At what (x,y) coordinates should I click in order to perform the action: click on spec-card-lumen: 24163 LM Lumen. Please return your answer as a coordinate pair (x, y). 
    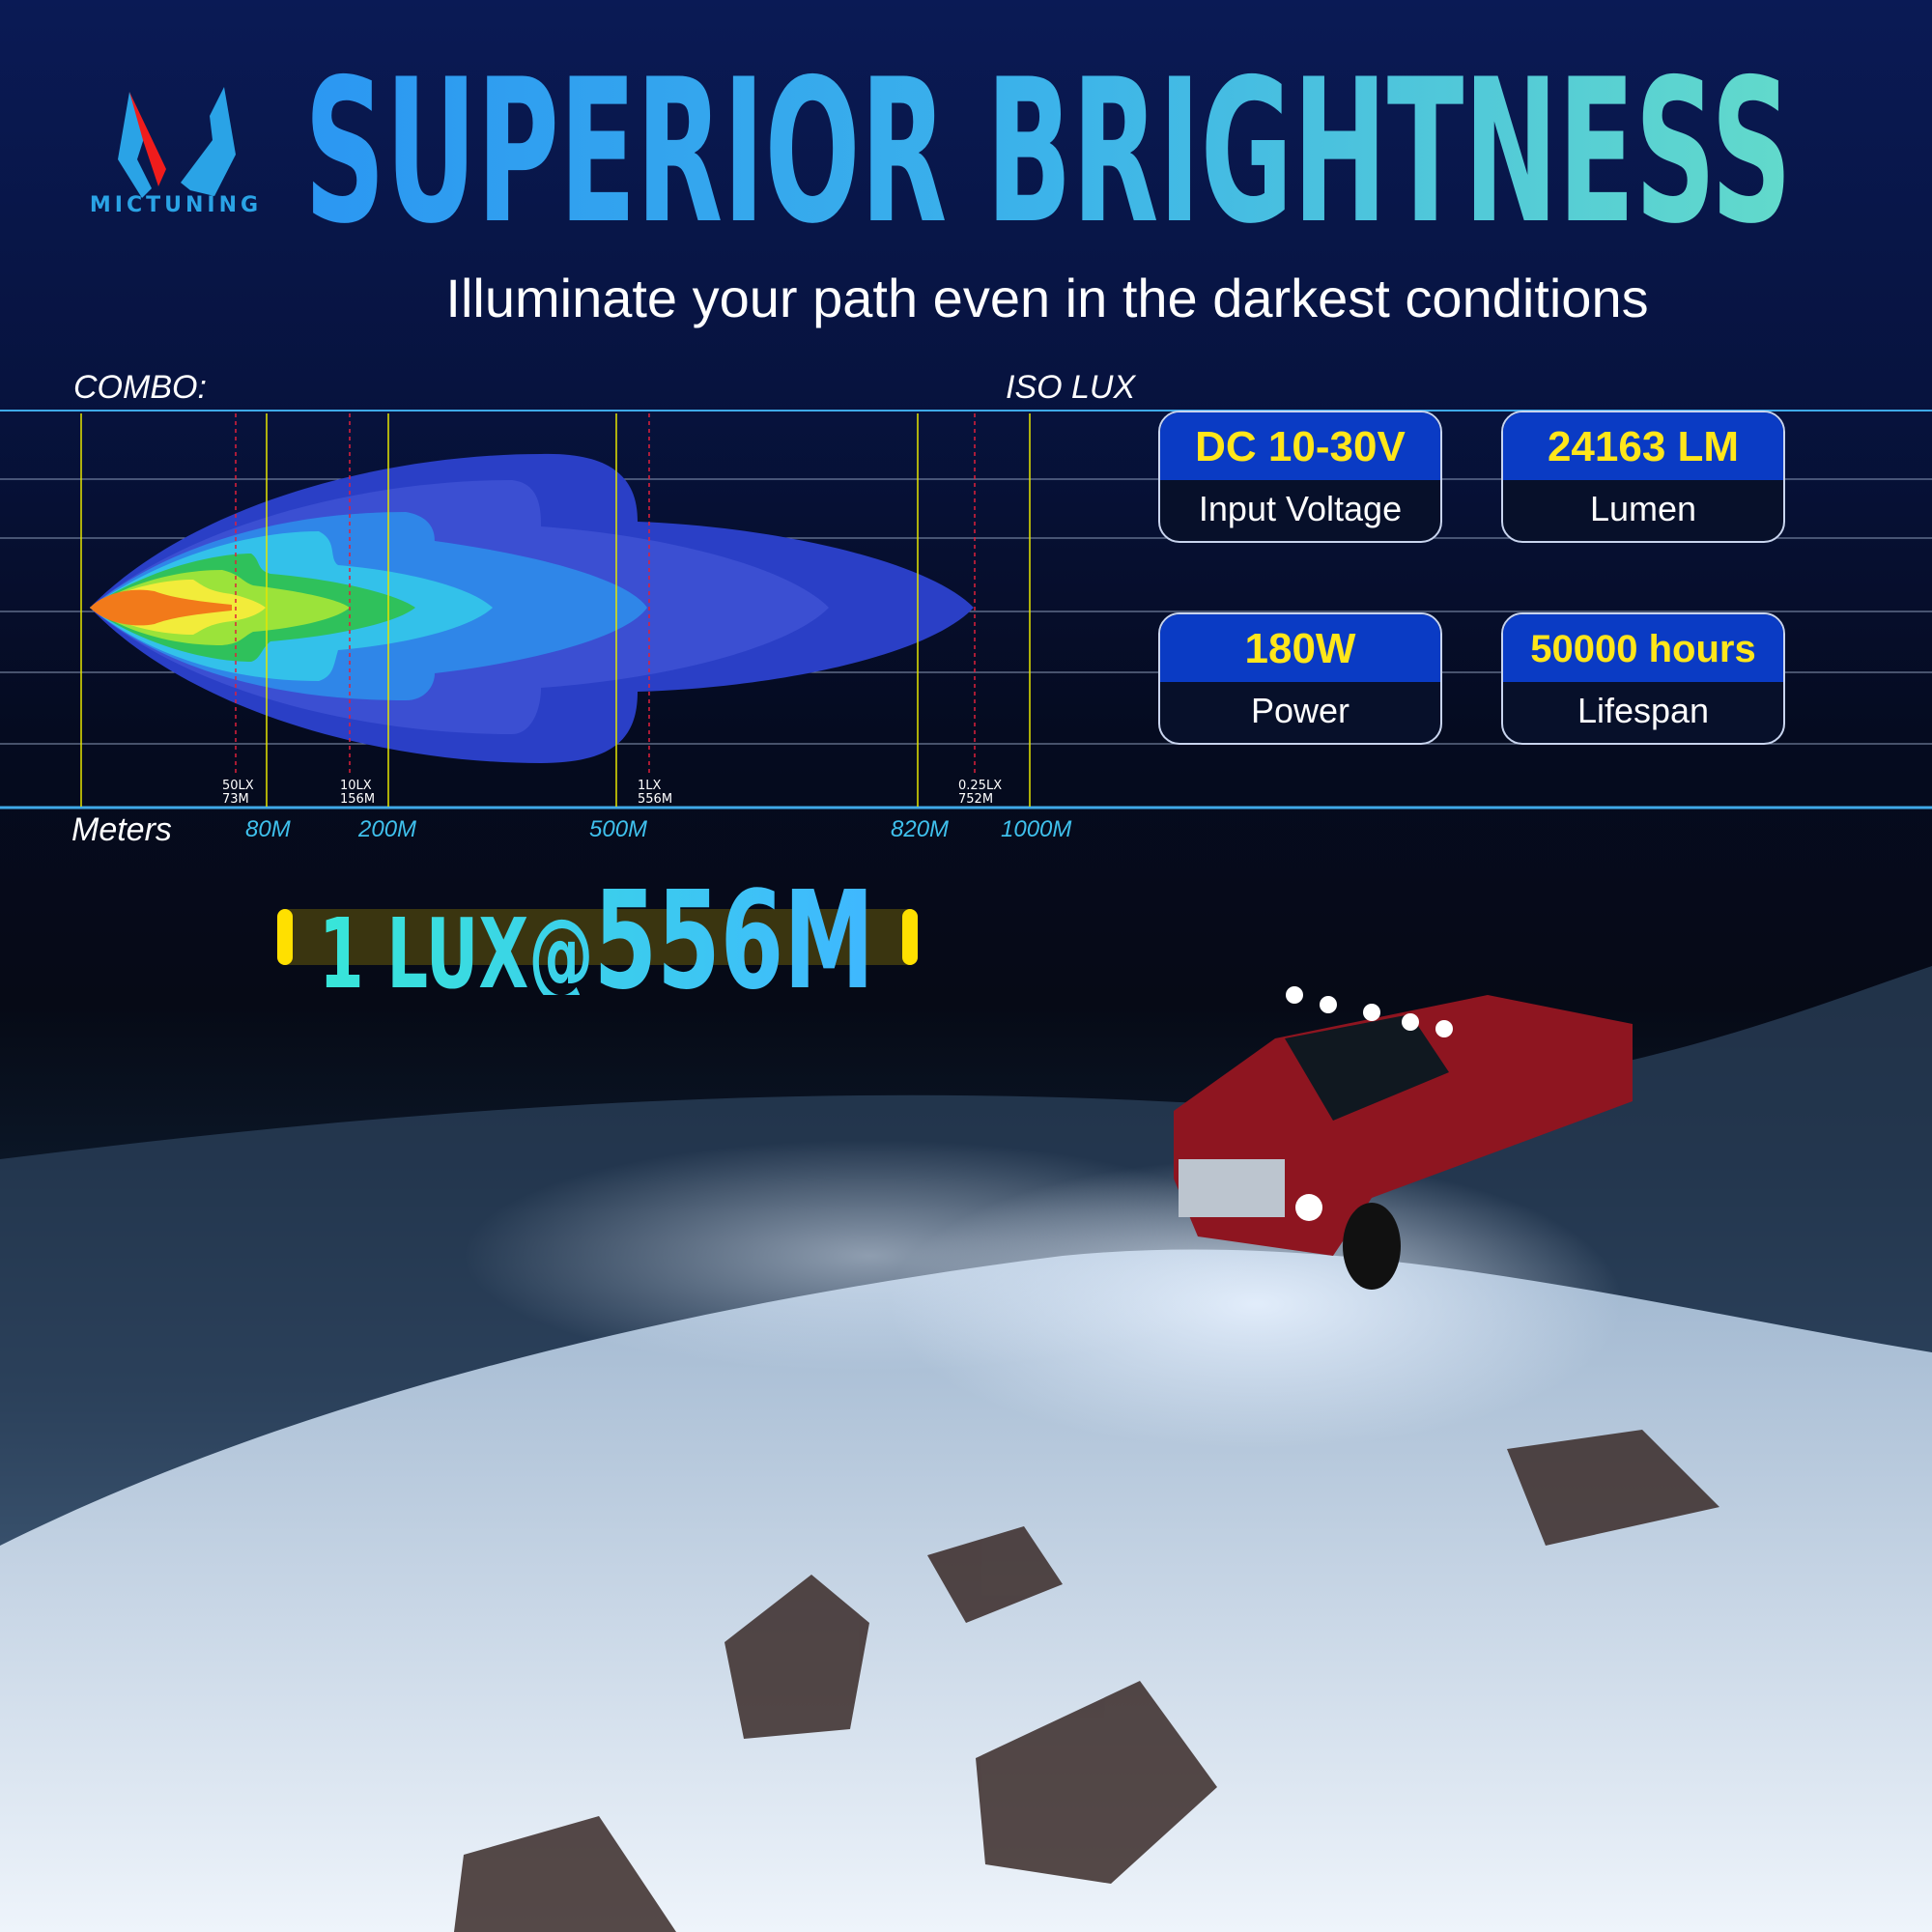
    Looking at the image, I should click on (1643, 477).